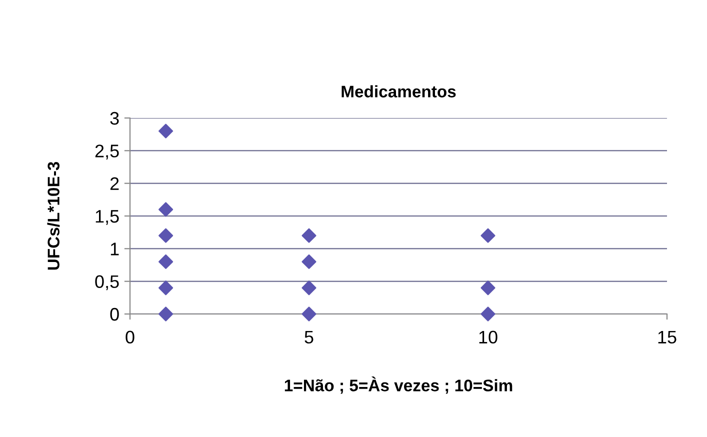 This screenshot has width=707, height=437. Describe the element at coordinates (130, 337) in the screenshot. I see `x-tick-label: 0` at that location.